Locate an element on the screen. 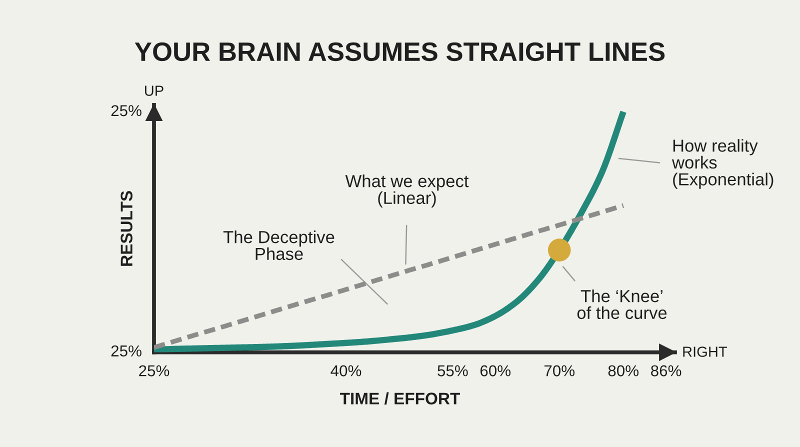 The image size is (800, 447). x-tick-label: 60% is located at coordinates (495, 370).